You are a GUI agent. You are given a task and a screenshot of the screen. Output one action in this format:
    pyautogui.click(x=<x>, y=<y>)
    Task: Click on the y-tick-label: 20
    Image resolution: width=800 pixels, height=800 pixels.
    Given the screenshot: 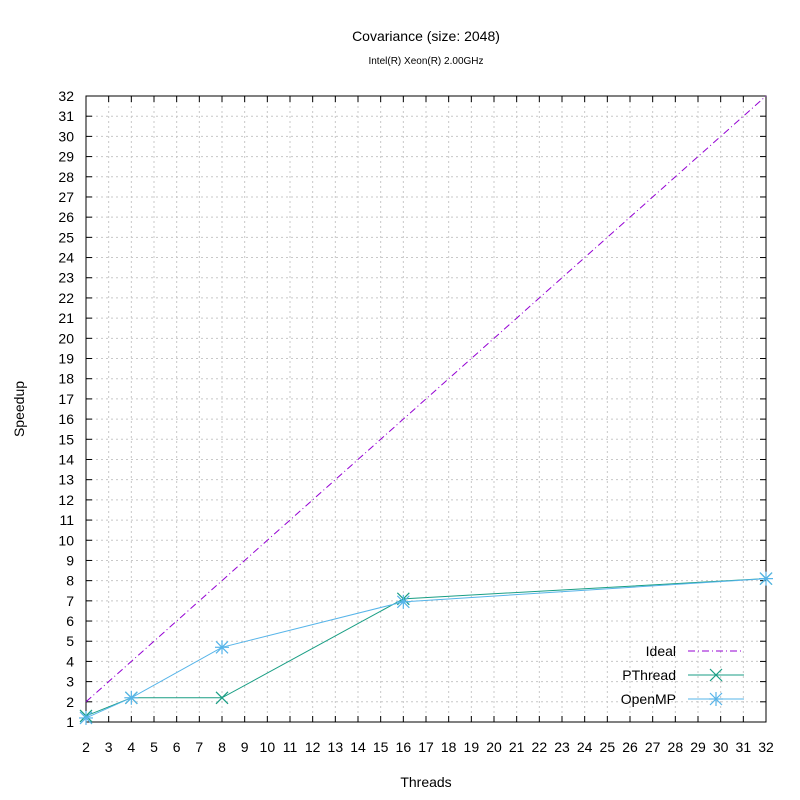 What is the action you would take?
    pyautogui.click(x=66, y=338)
    